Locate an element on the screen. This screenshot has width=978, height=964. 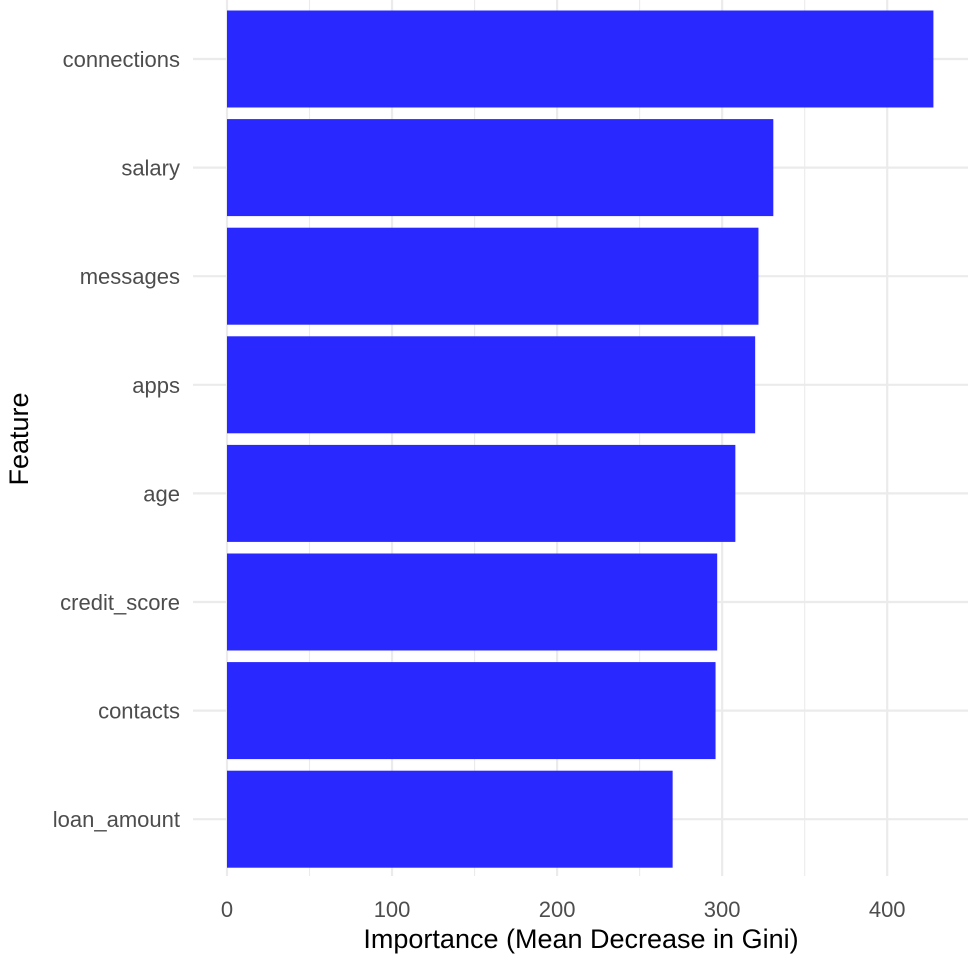
bar-salary is located at coordinates (500, 168).